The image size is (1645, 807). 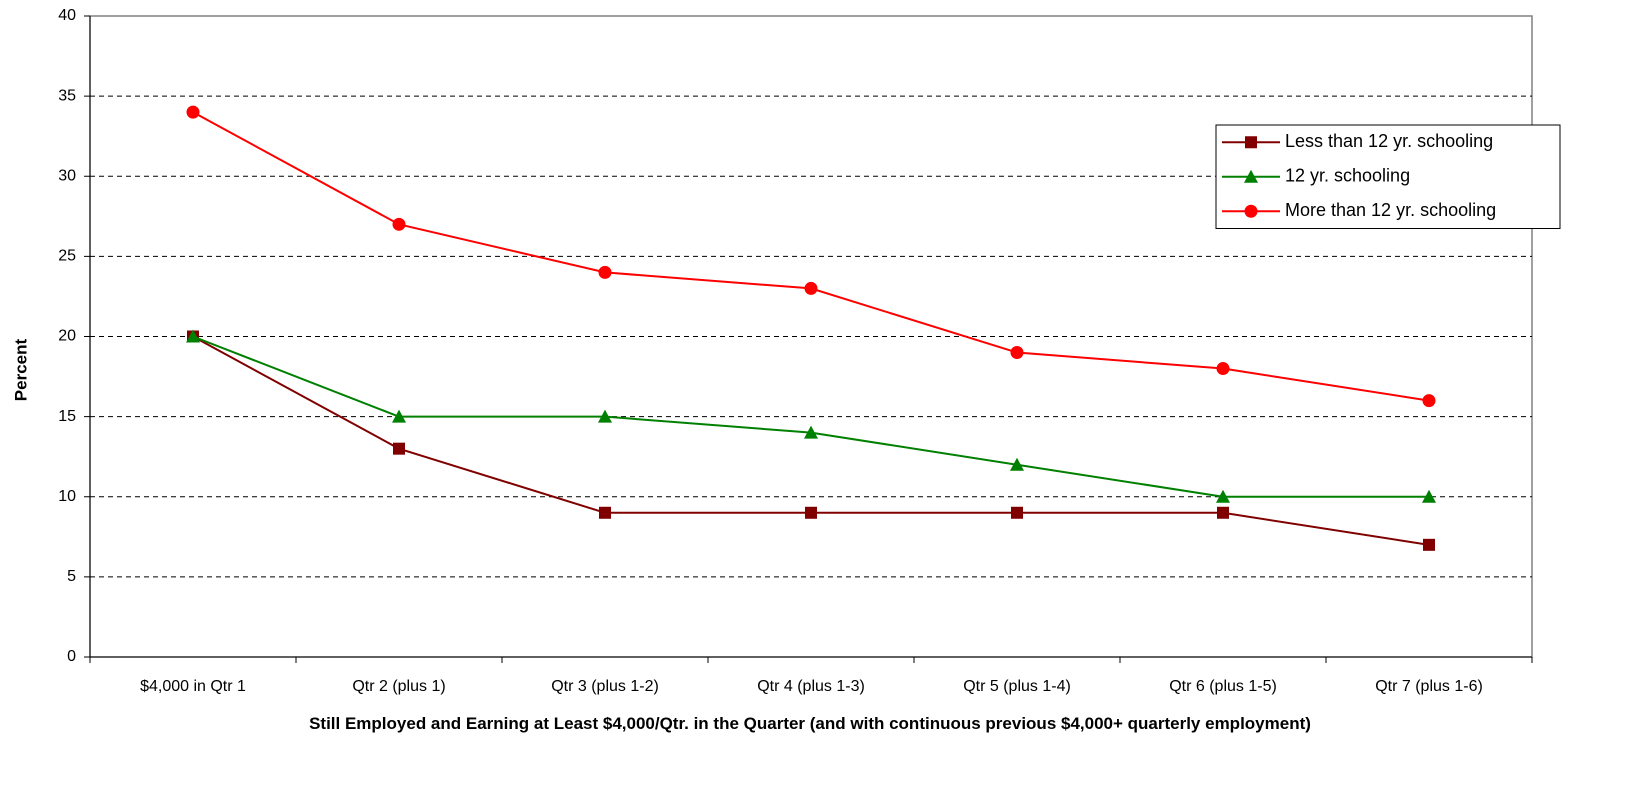 What do you see at coordinates (67, 336) in the screenshot?
I see `y-tick-label: 20` at bounding box center [67, 336].